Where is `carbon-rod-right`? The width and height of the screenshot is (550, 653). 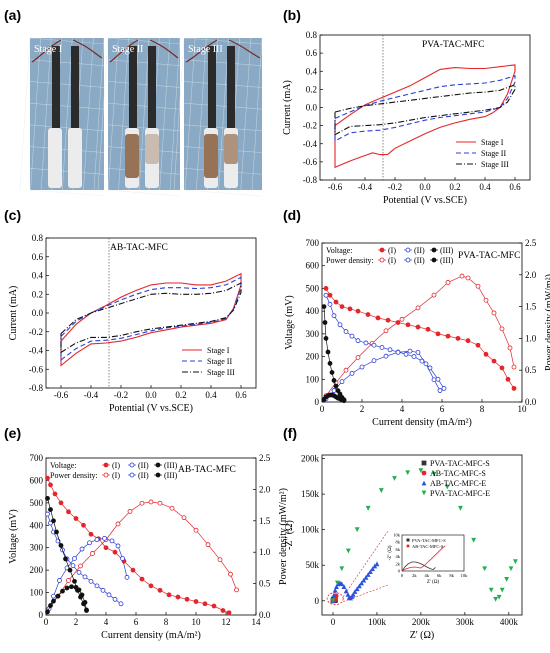
carbon-rod-right is located at coordinates (152, 92).